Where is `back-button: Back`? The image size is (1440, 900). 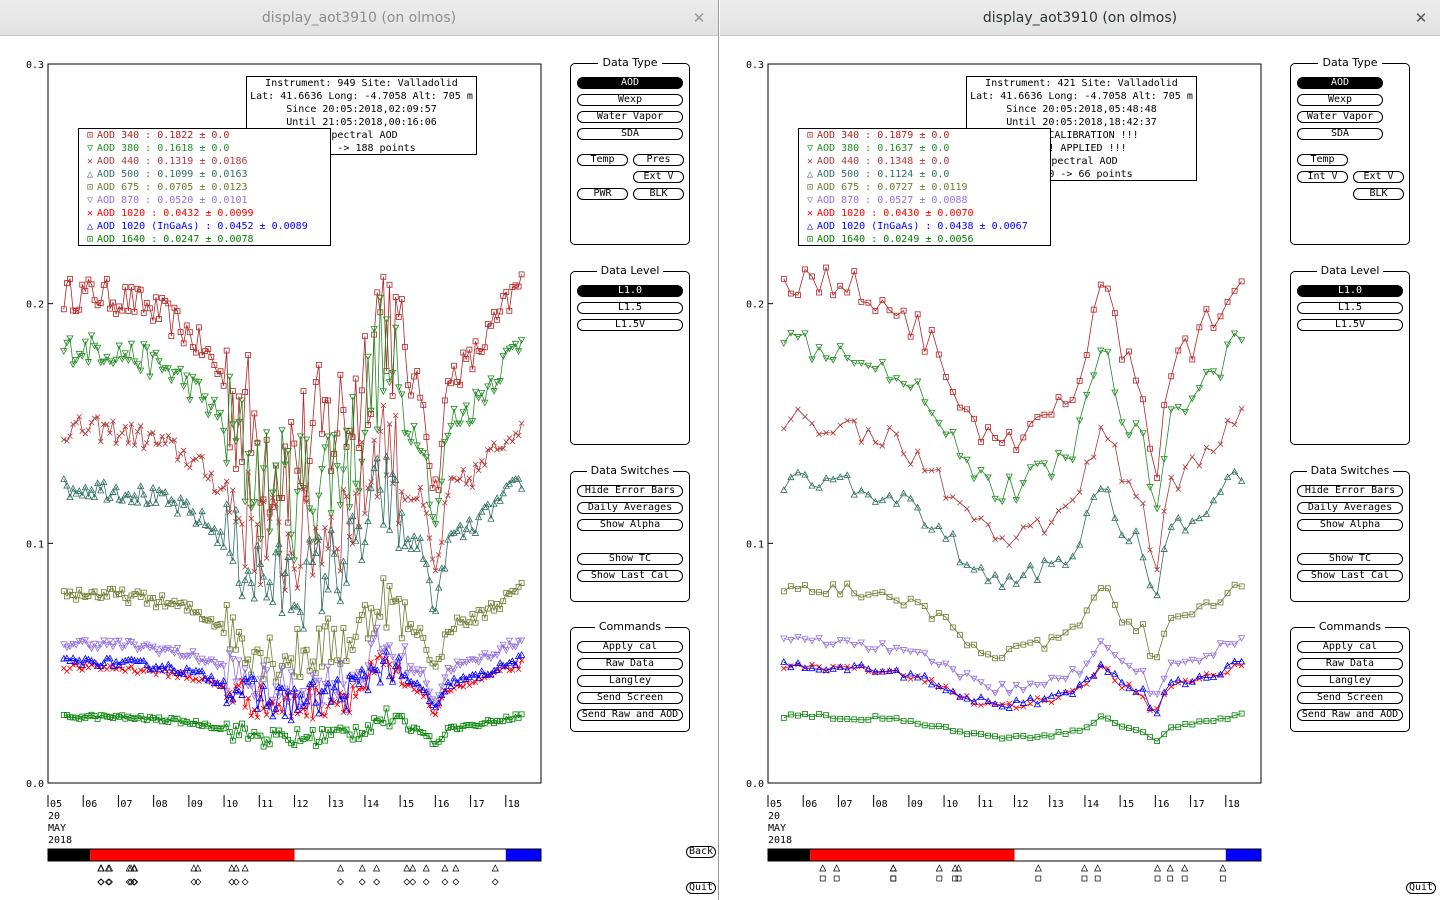
back-button: Back is located at coordinates (701, 852).